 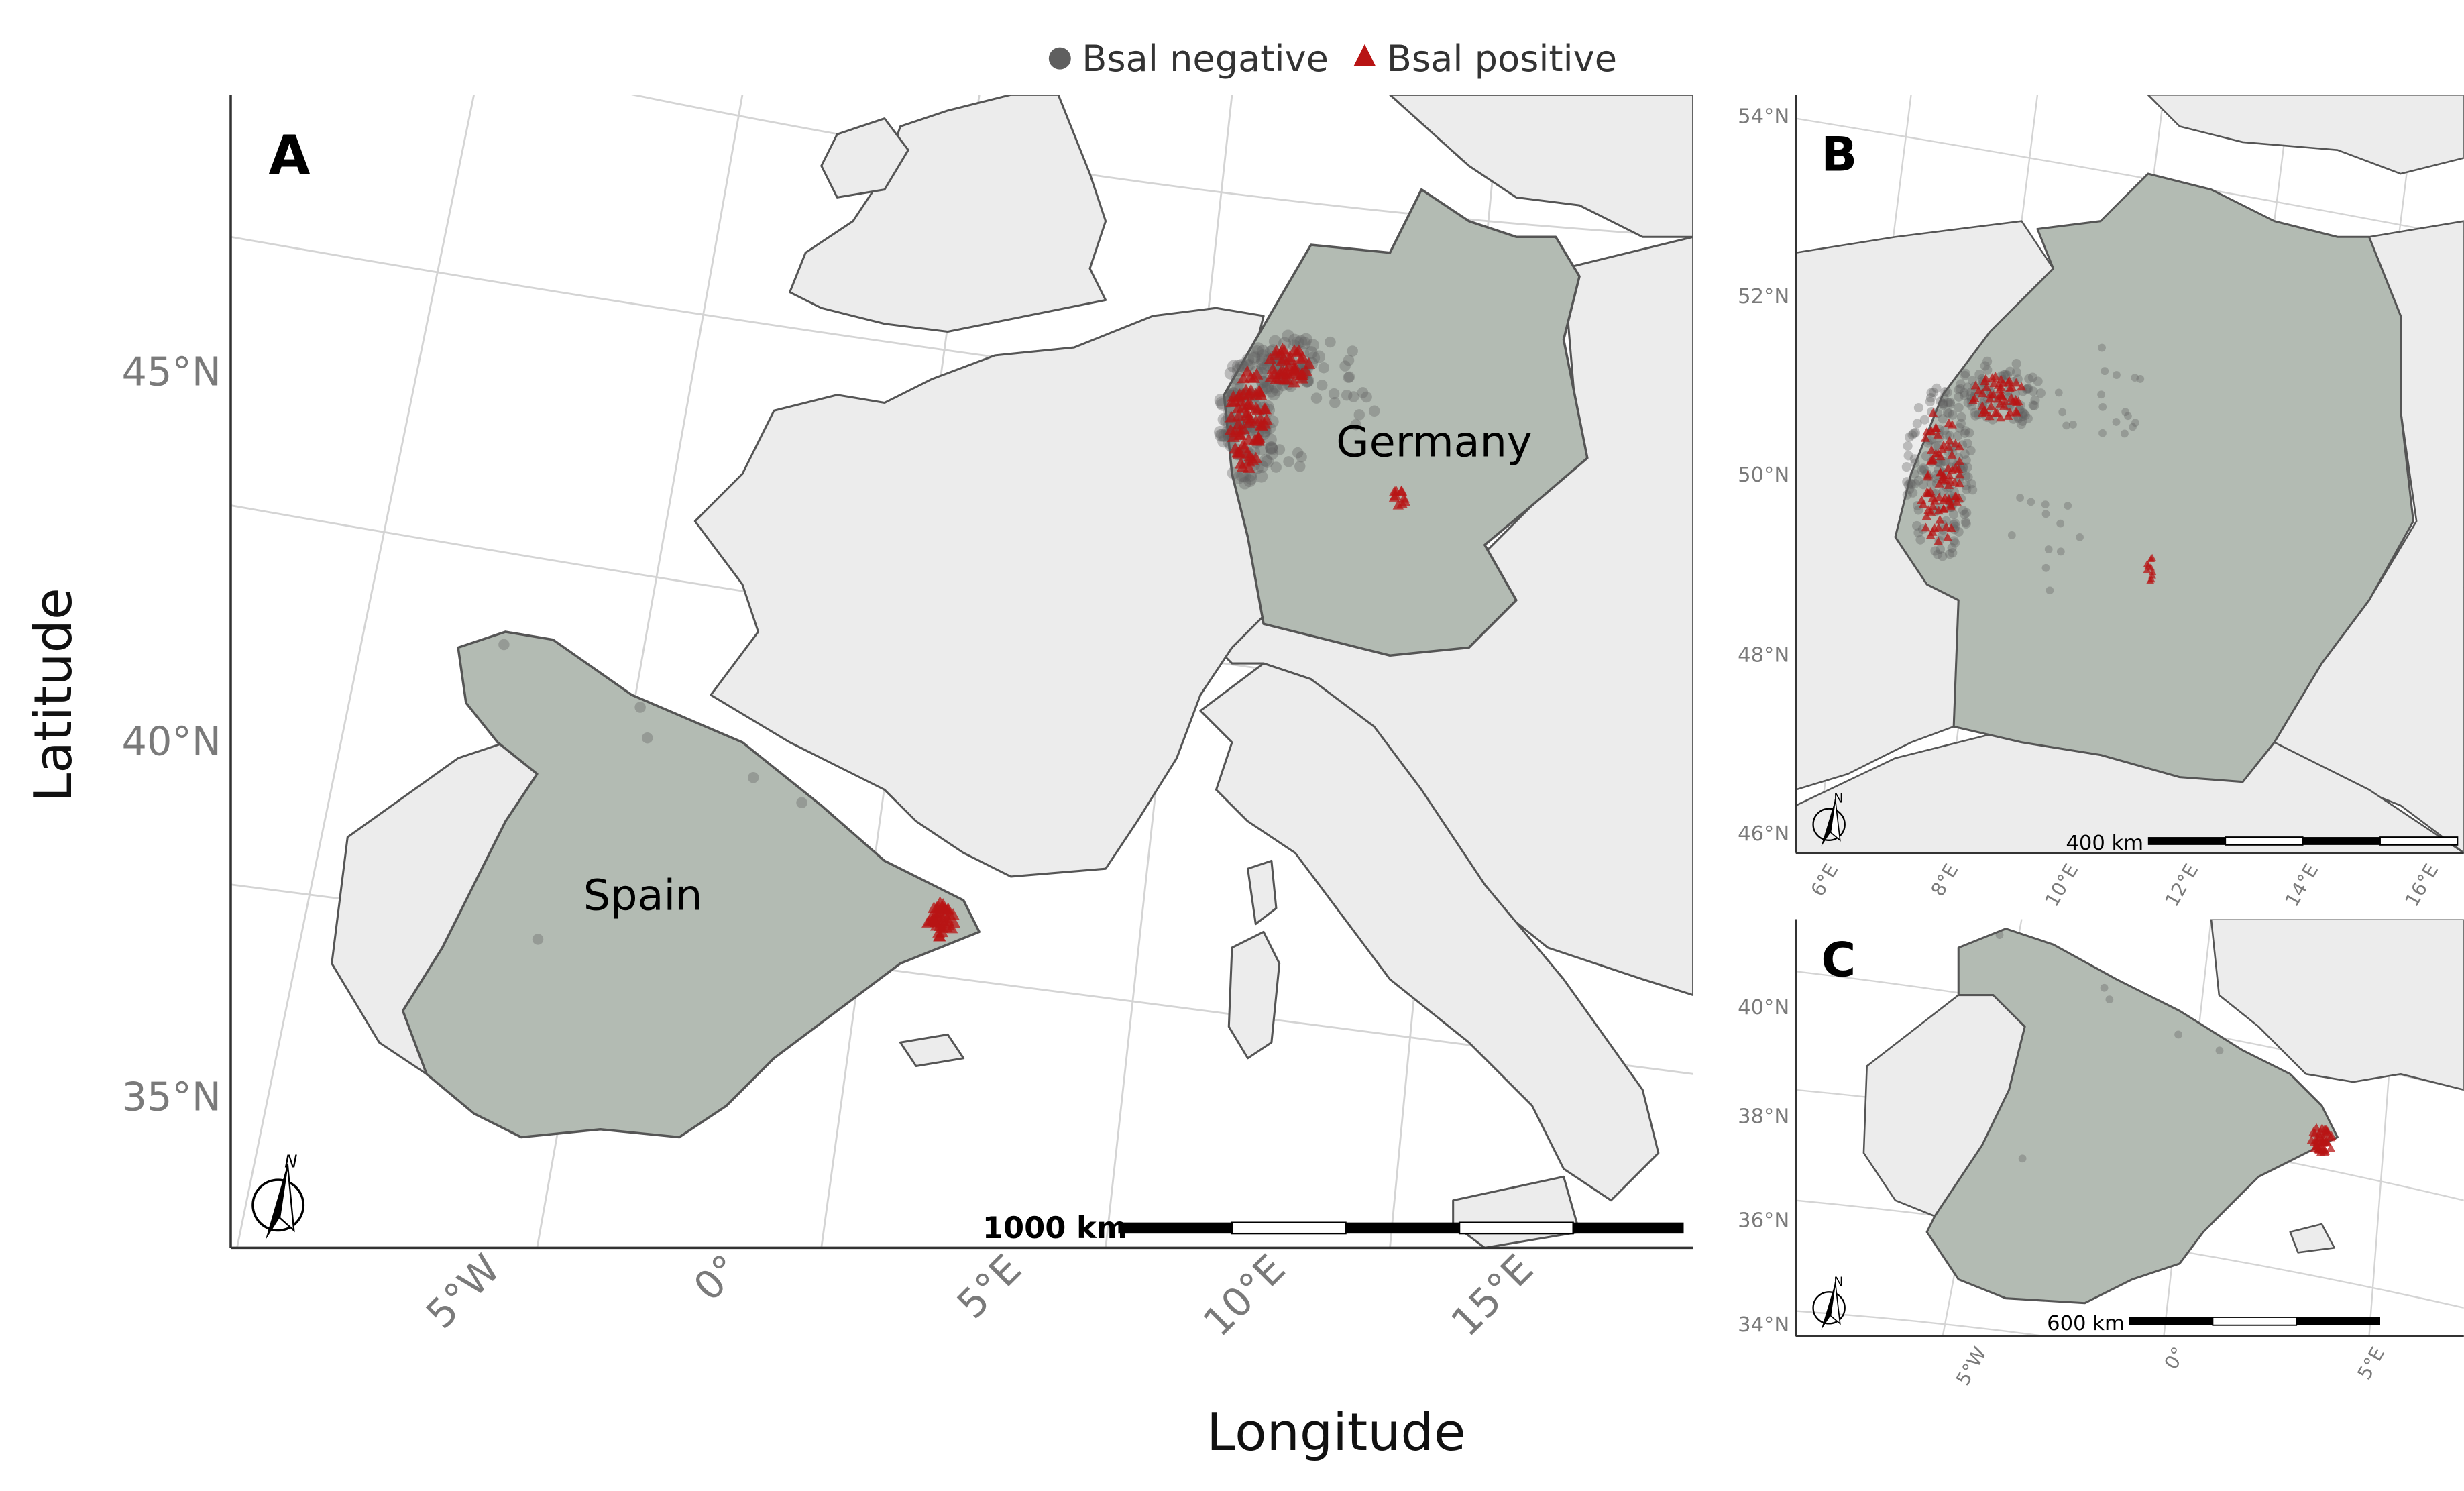 I want to click on spain-shape, so click(x=691, y=884).